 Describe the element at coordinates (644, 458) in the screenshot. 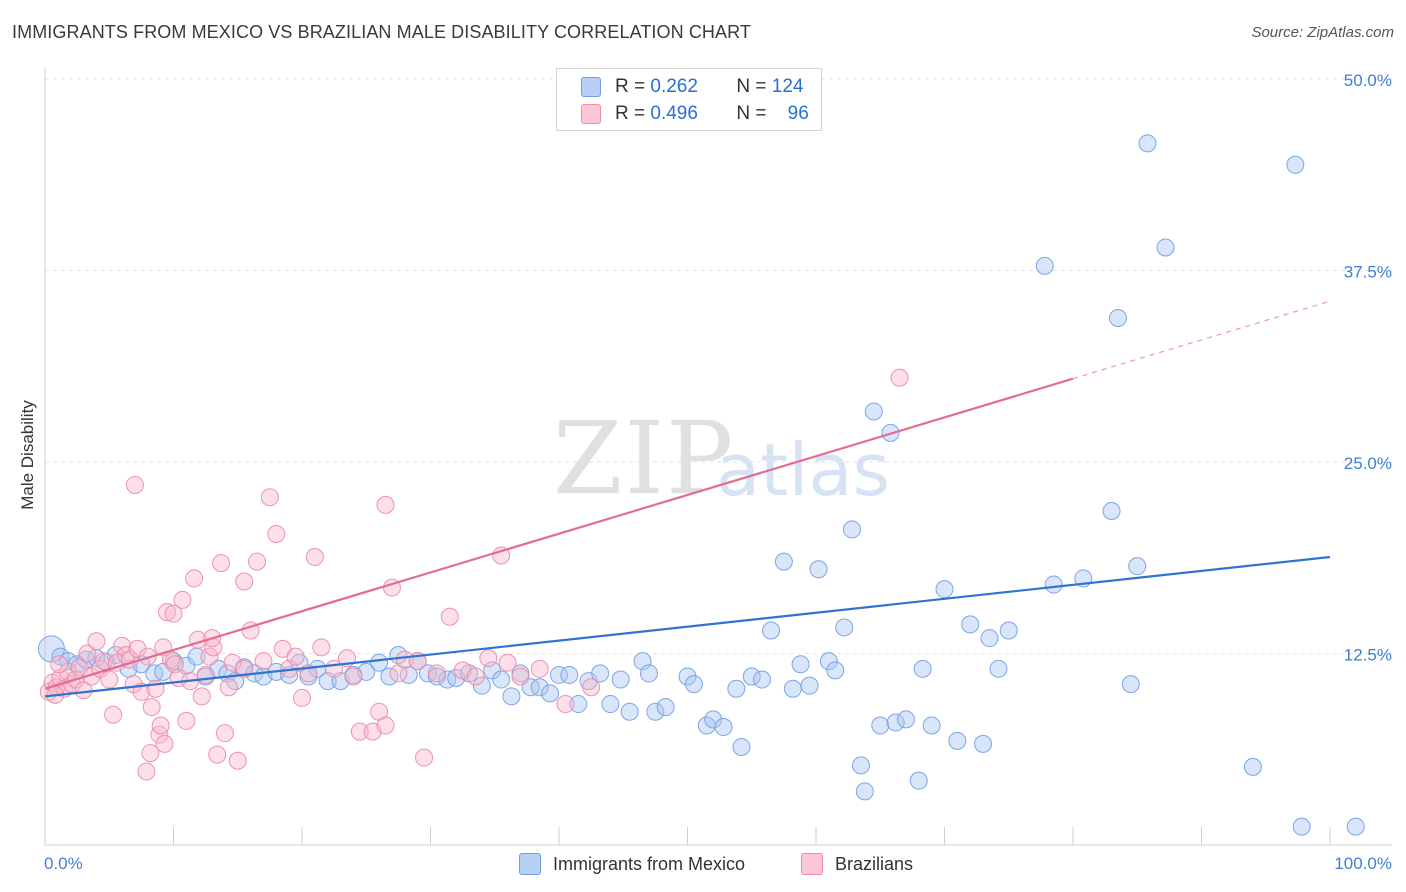

I see `watermark-zip: ZIP` at that location.